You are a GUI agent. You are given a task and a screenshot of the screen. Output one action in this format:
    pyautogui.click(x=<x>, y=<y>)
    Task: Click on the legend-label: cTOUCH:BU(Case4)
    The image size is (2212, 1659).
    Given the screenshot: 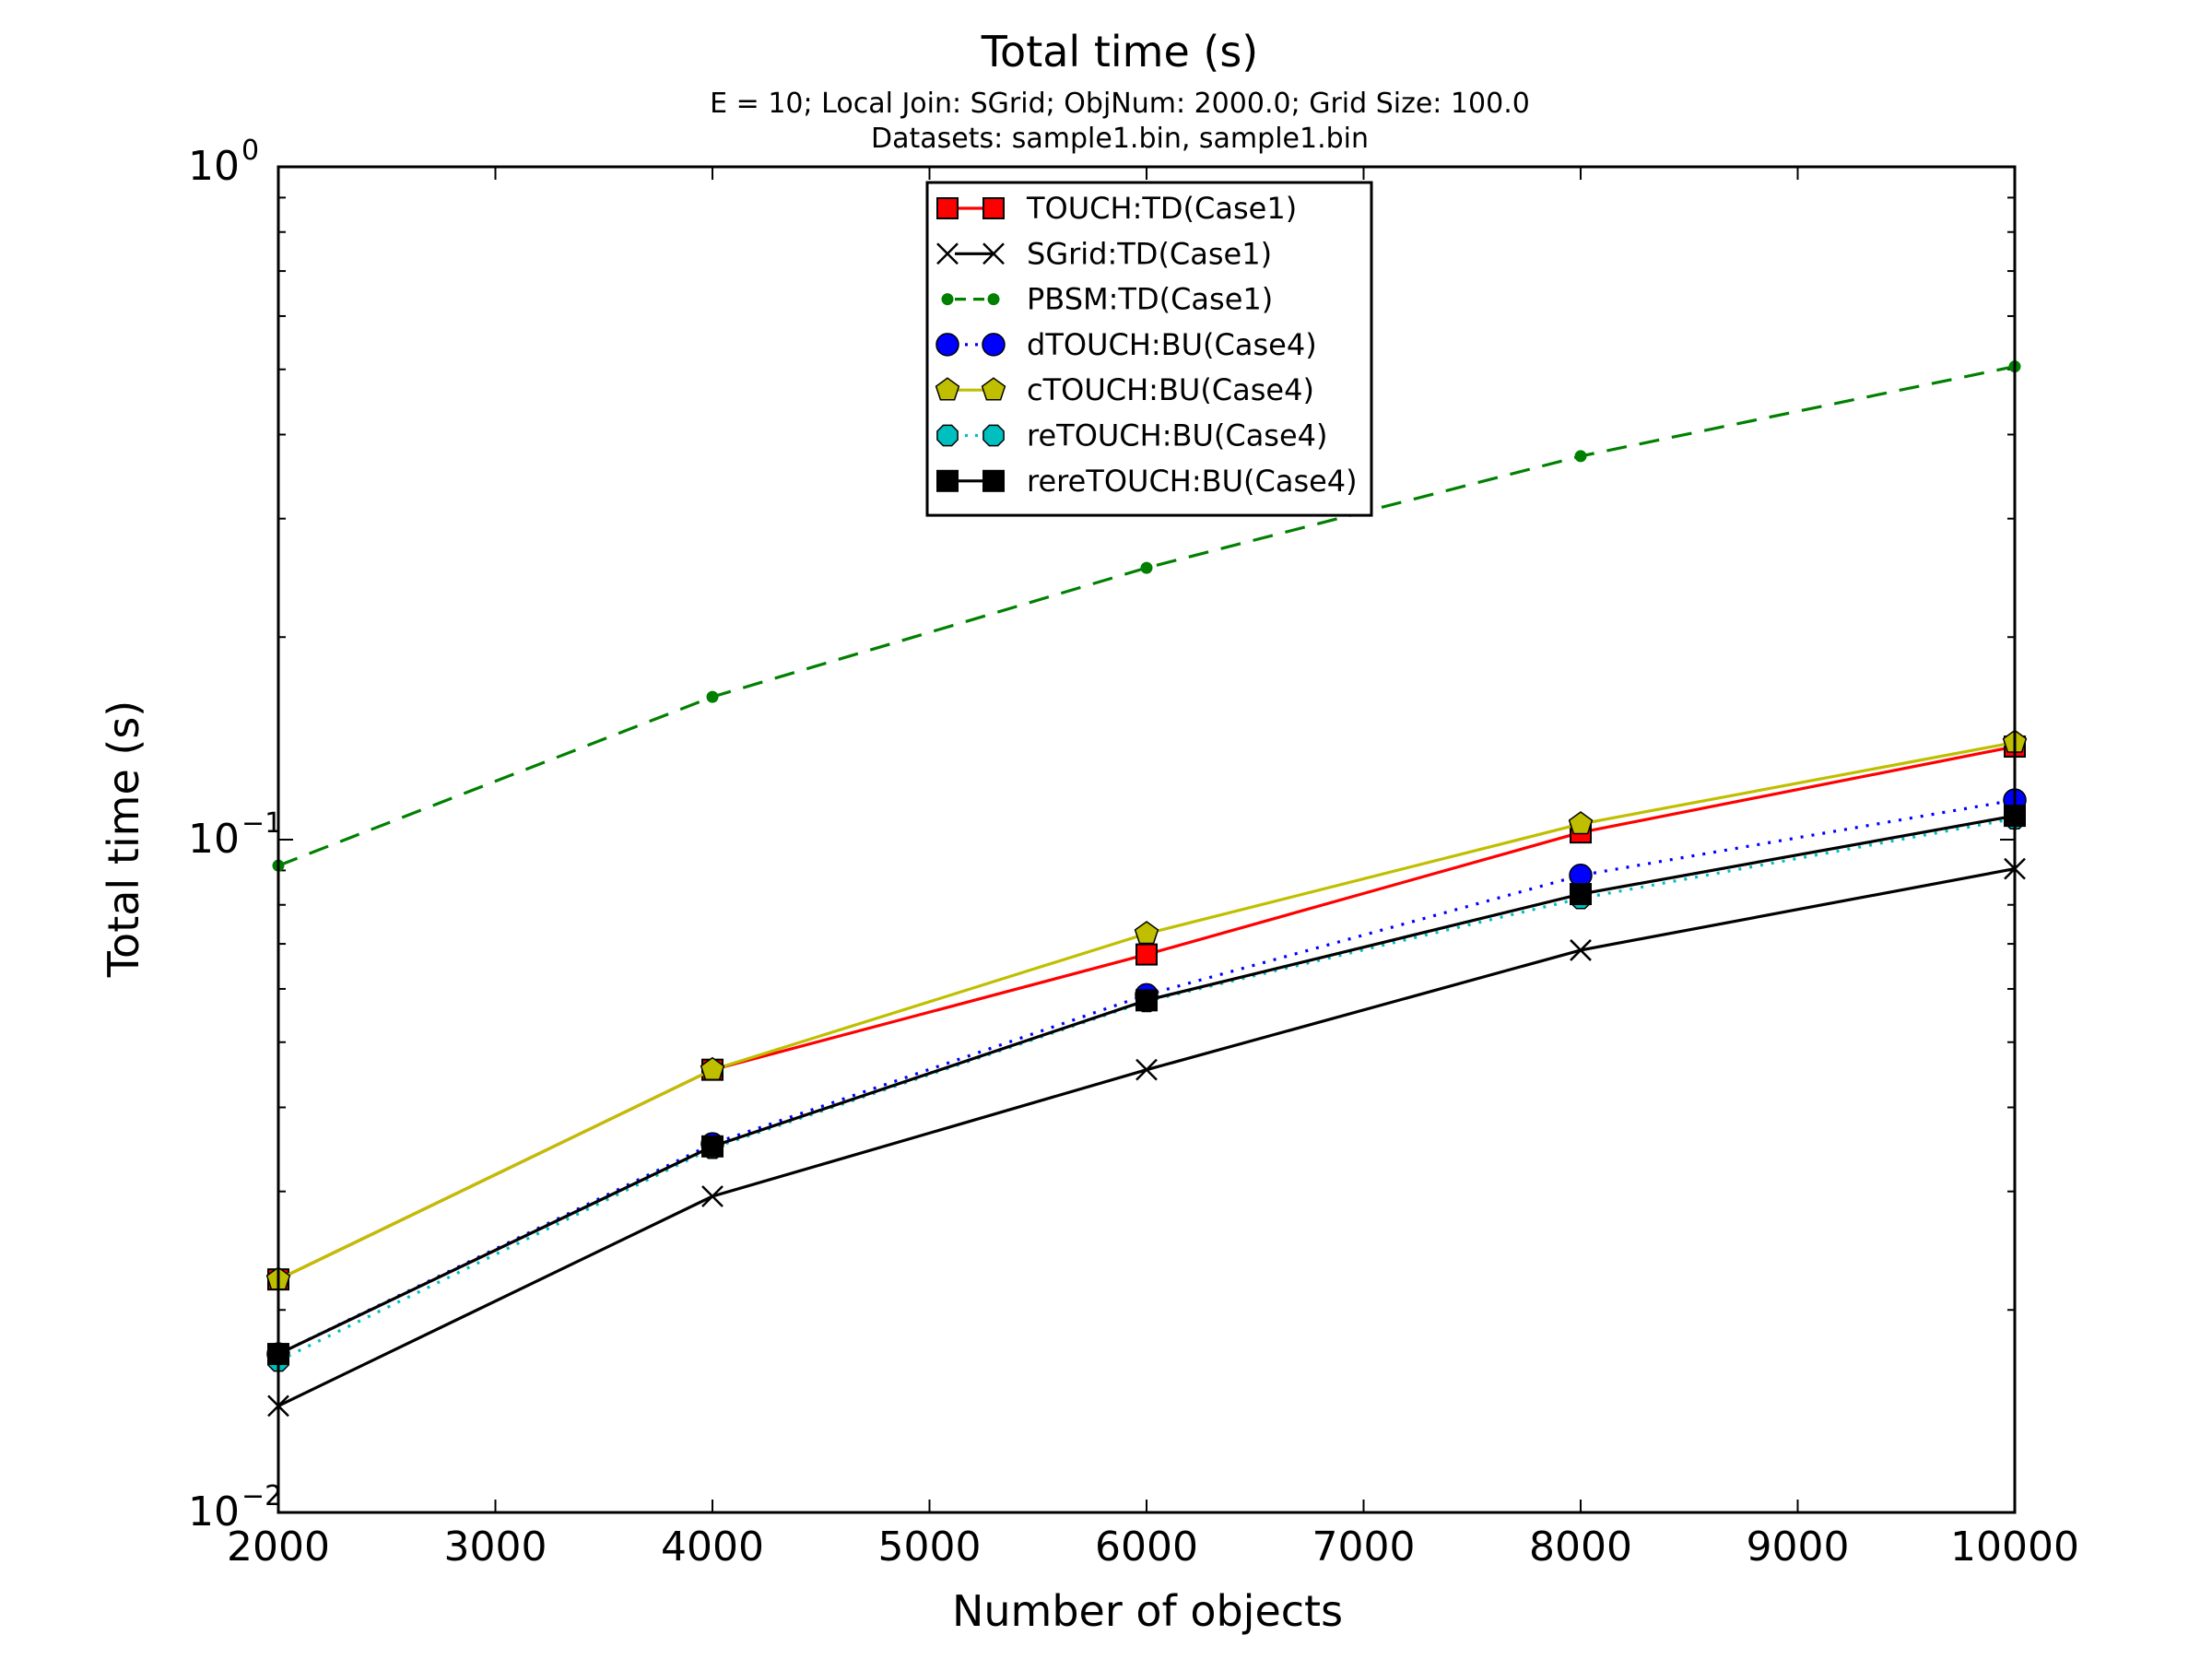 What is the action you would take?
    pyautogui.click(x=1170, y=389)
    